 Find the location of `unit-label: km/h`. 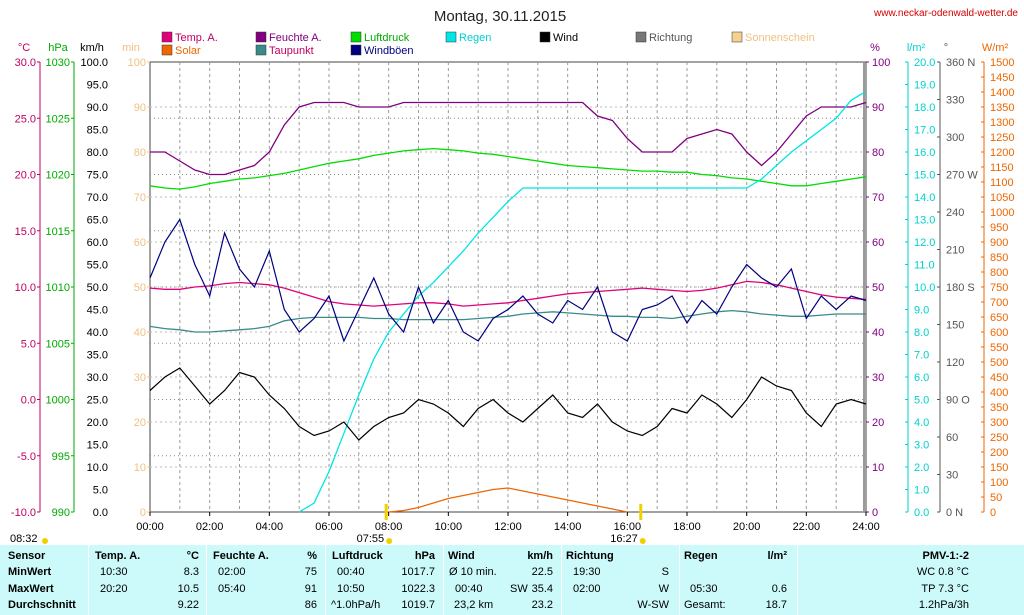

unit-label: km/h is located at coordinates (92, 48).